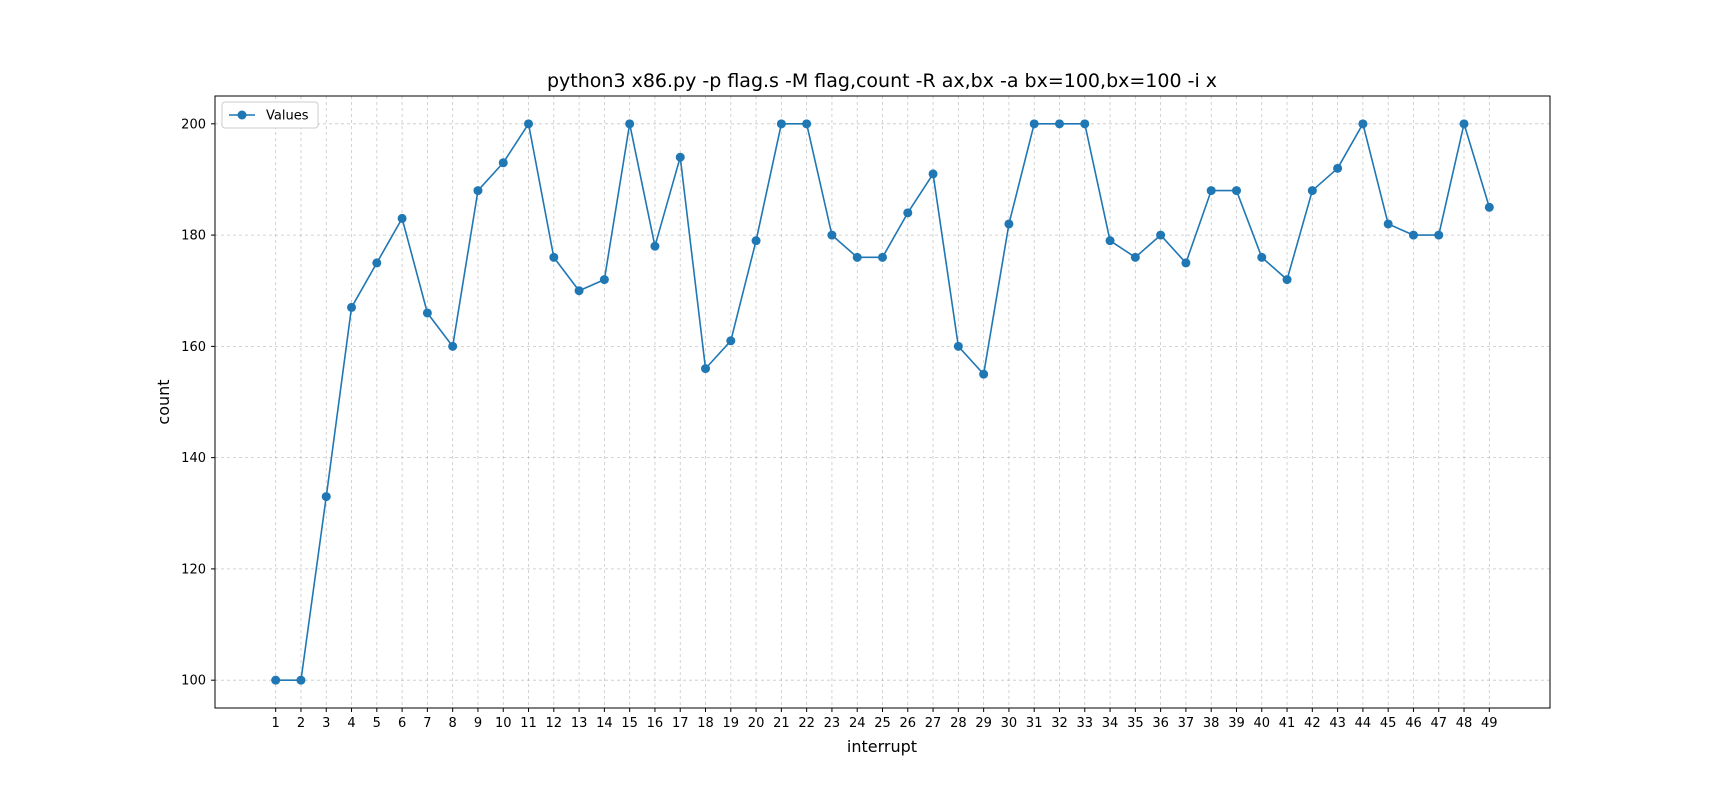 The height and width of the screenshot is (792, 1714). What do you see at coordinates (1110, 723) in the screenshot?
I see `x-tick-label: 34` at bounding box center [1110, 723].